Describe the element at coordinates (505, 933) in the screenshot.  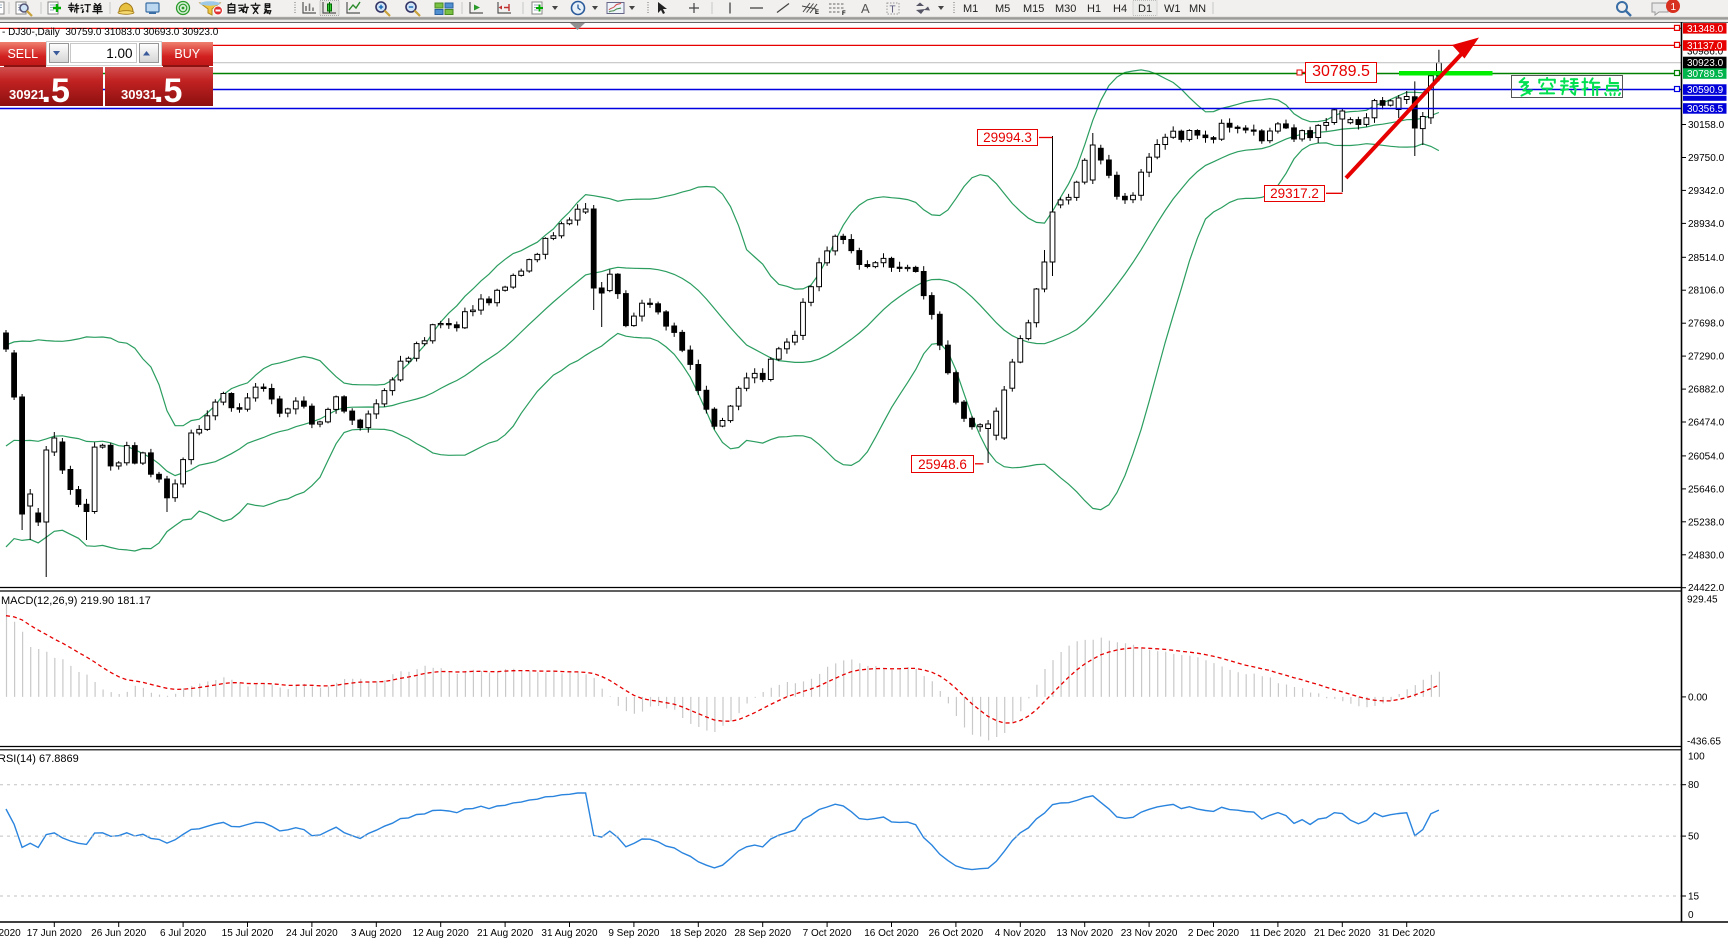
I see `svg-text: 21 Aug 2020` at that location.